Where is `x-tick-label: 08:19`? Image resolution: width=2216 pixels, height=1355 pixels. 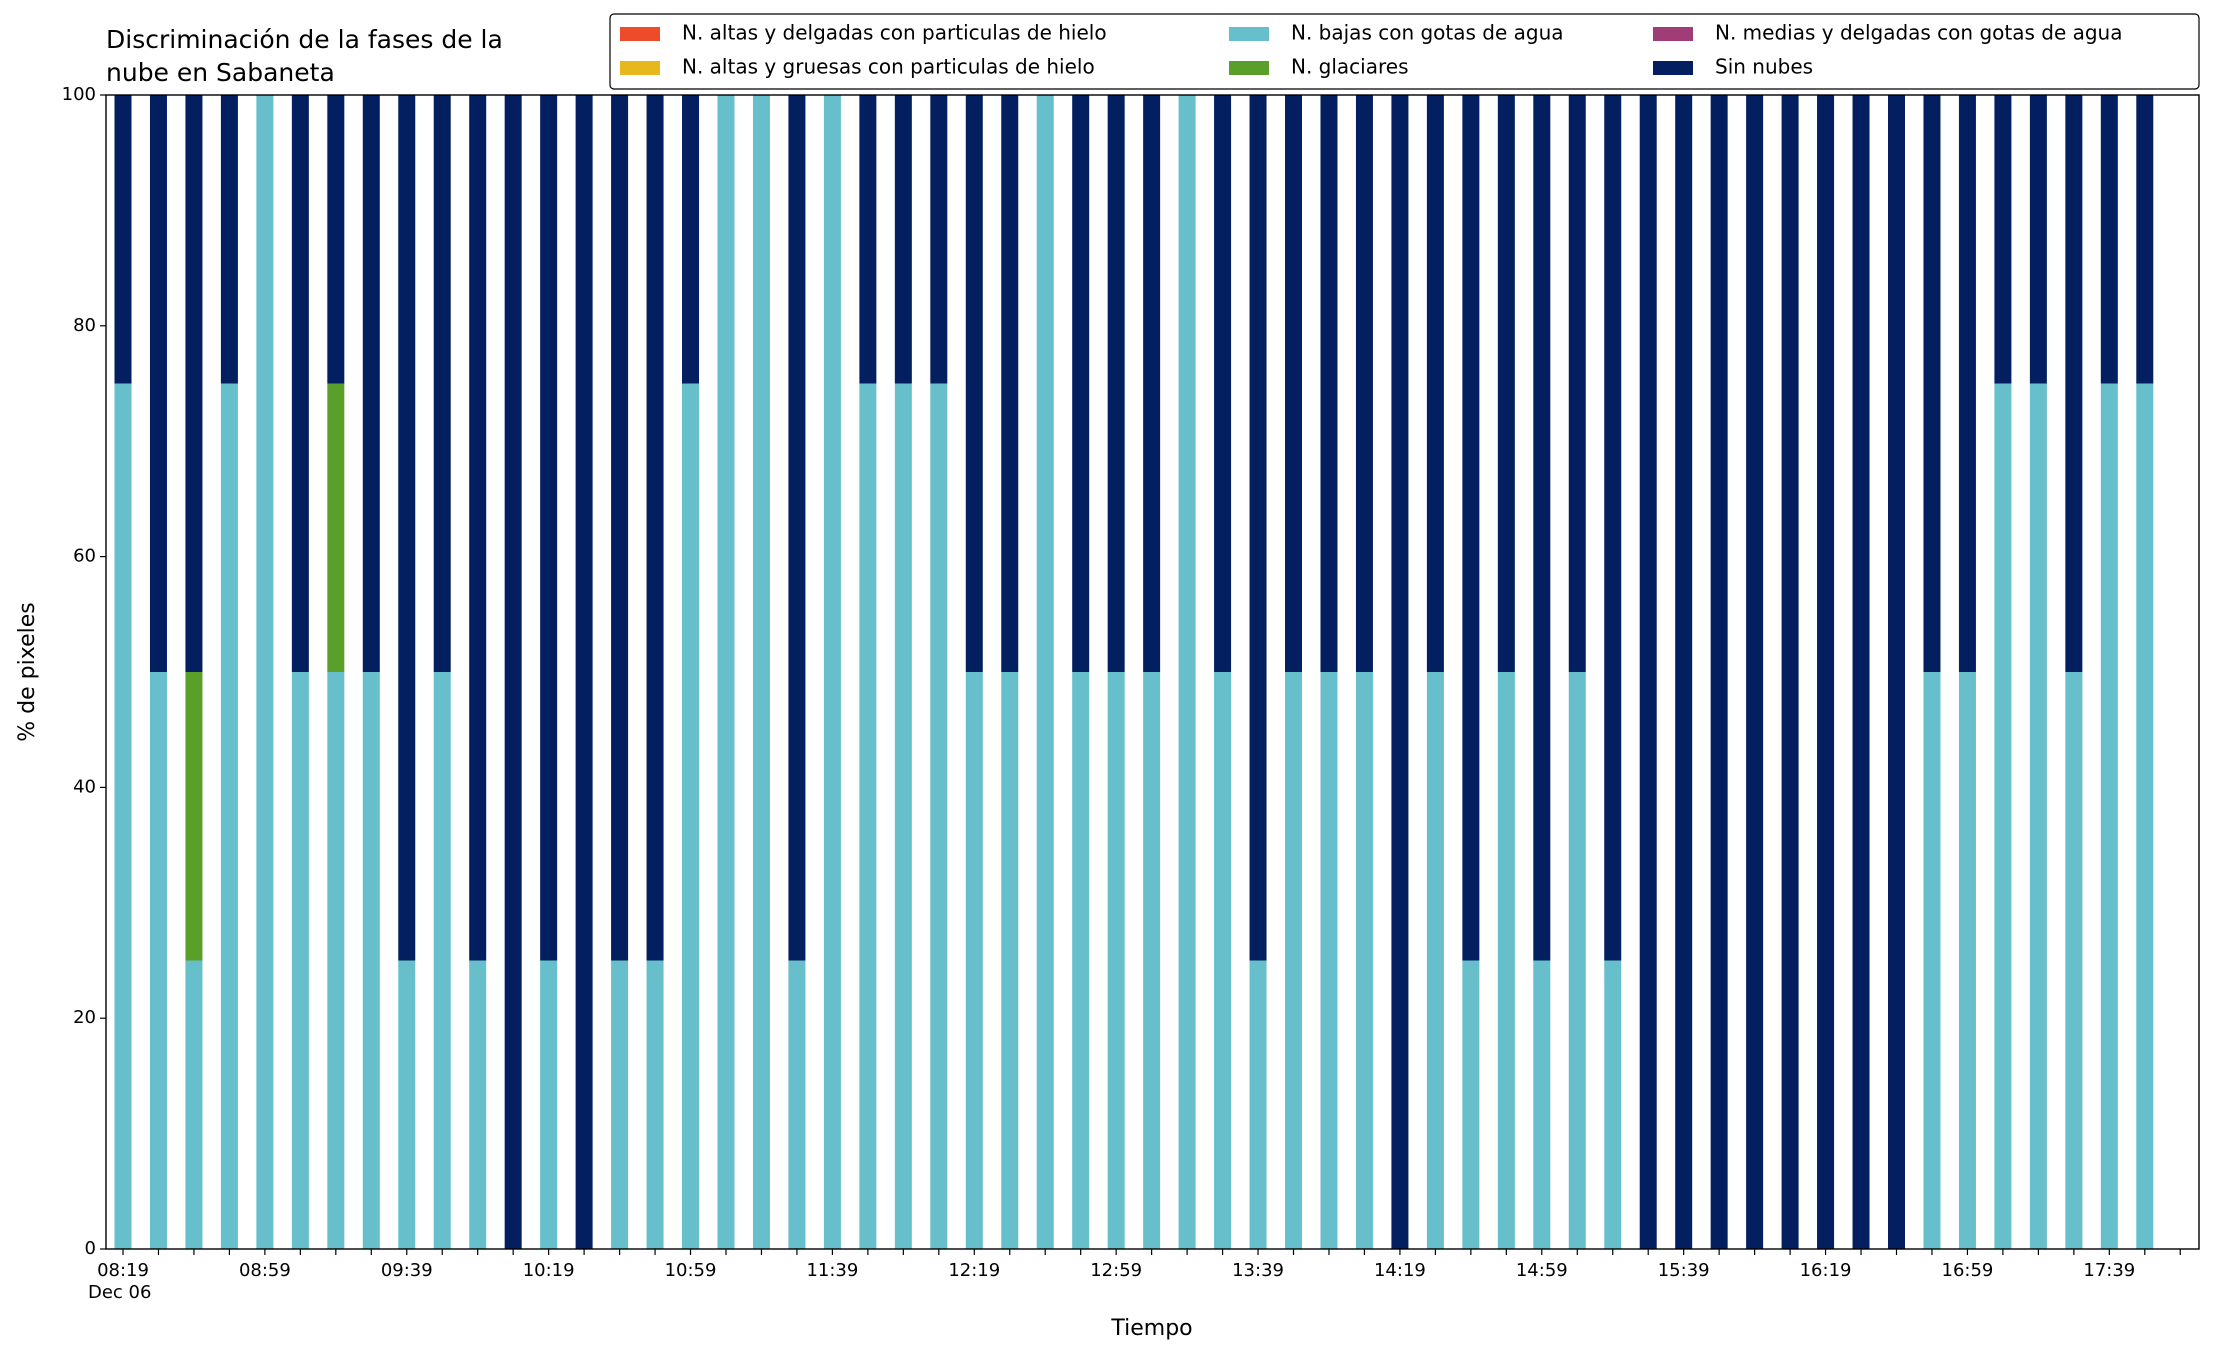
x-tick-label: 08:19 is located at coordinates (123, 1270).